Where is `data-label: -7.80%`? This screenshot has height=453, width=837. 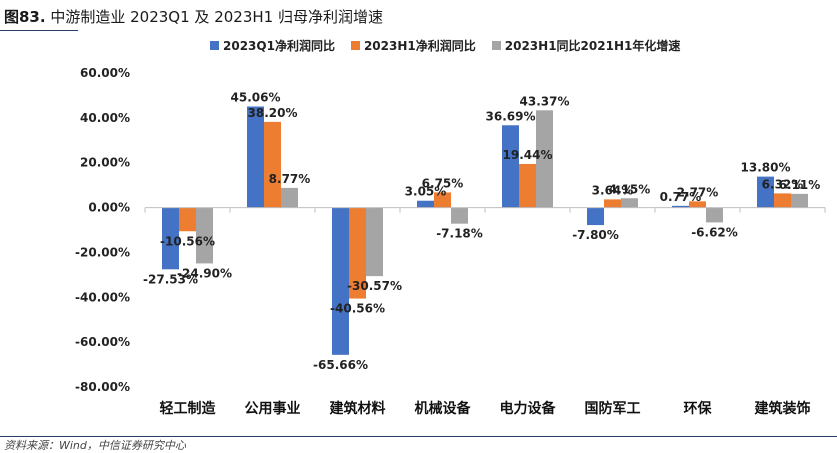
data-label: -7.80% is located at coordinates (595, 235).